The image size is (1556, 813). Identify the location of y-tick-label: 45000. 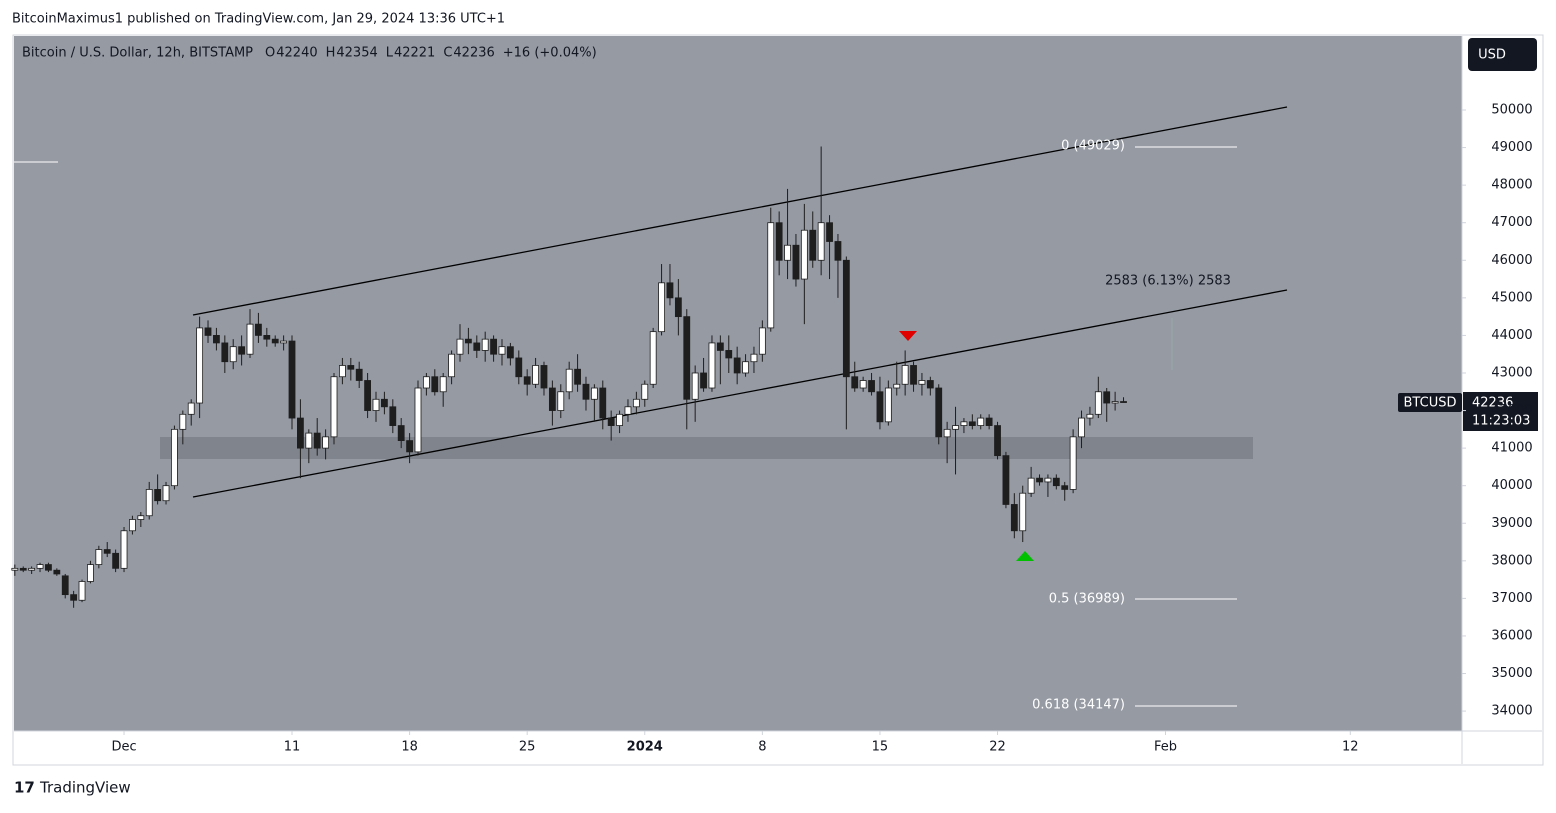
(1511, 297).